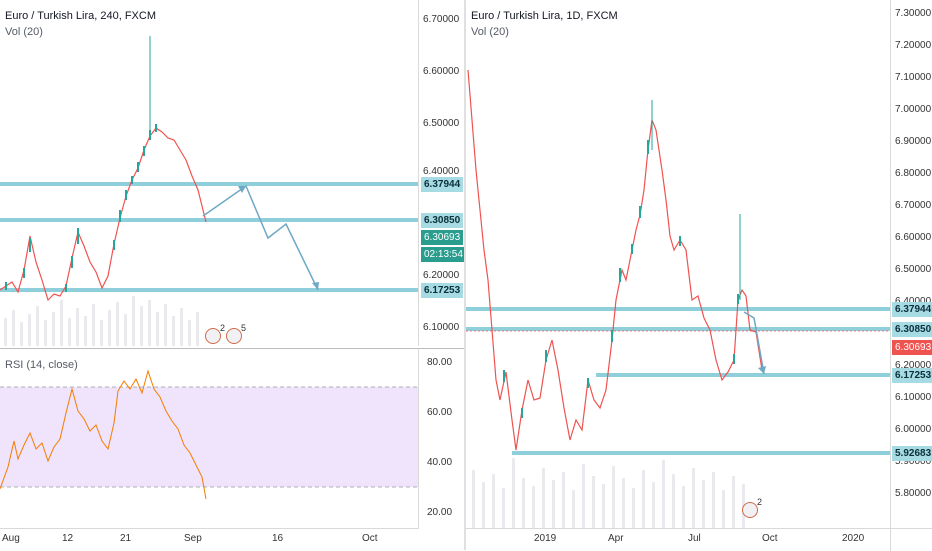 Image resolution: width=932 pixels, height=551 pixels. I want to click on right-time-axis: 2019 Apr Jul Oct 2020, so click(678, 539).